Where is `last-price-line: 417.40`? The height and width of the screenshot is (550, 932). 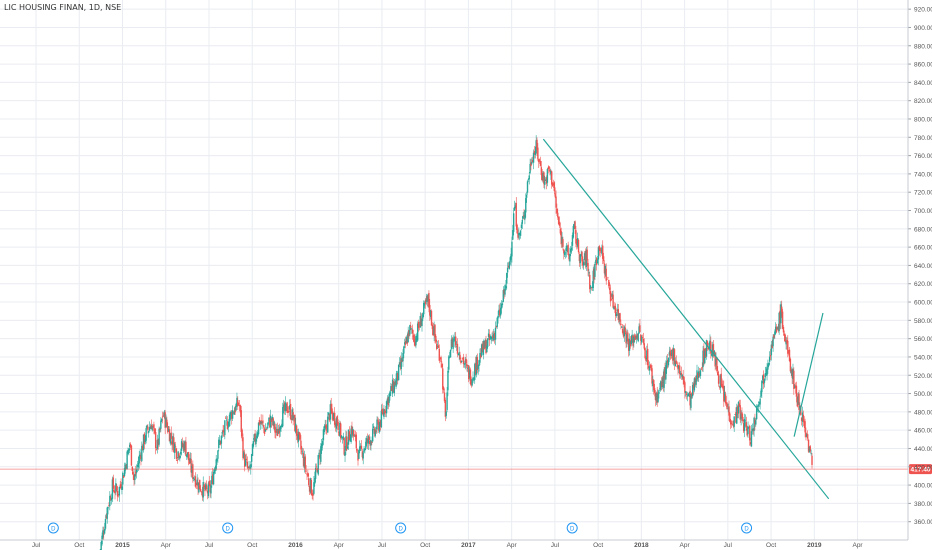 last-price-line: 417.40 is located at coordinates (466, 469).